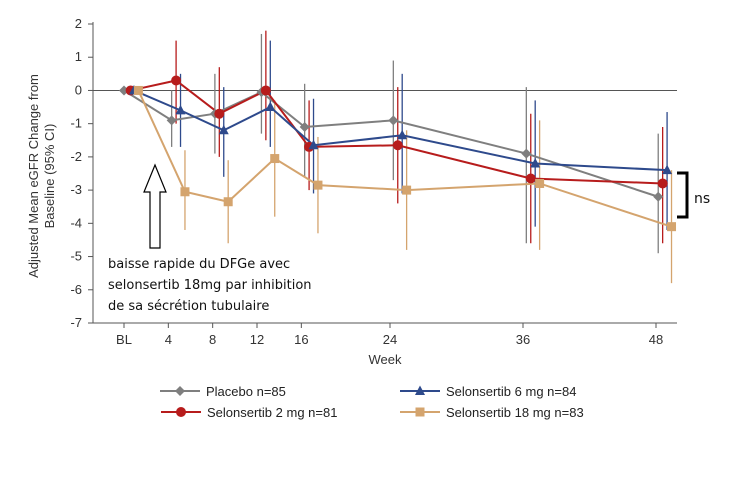 The height and width of the screenshot is (483, 751). I want to click on y-tick-label: -5, so click(76, 256).